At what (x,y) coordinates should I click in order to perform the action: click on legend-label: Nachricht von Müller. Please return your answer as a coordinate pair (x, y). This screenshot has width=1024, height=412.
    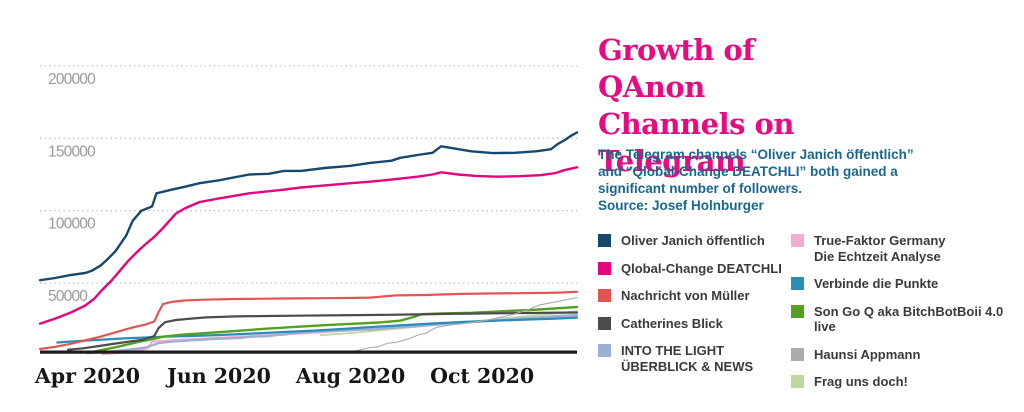
    Looking at the image, I should click on (685, 295).